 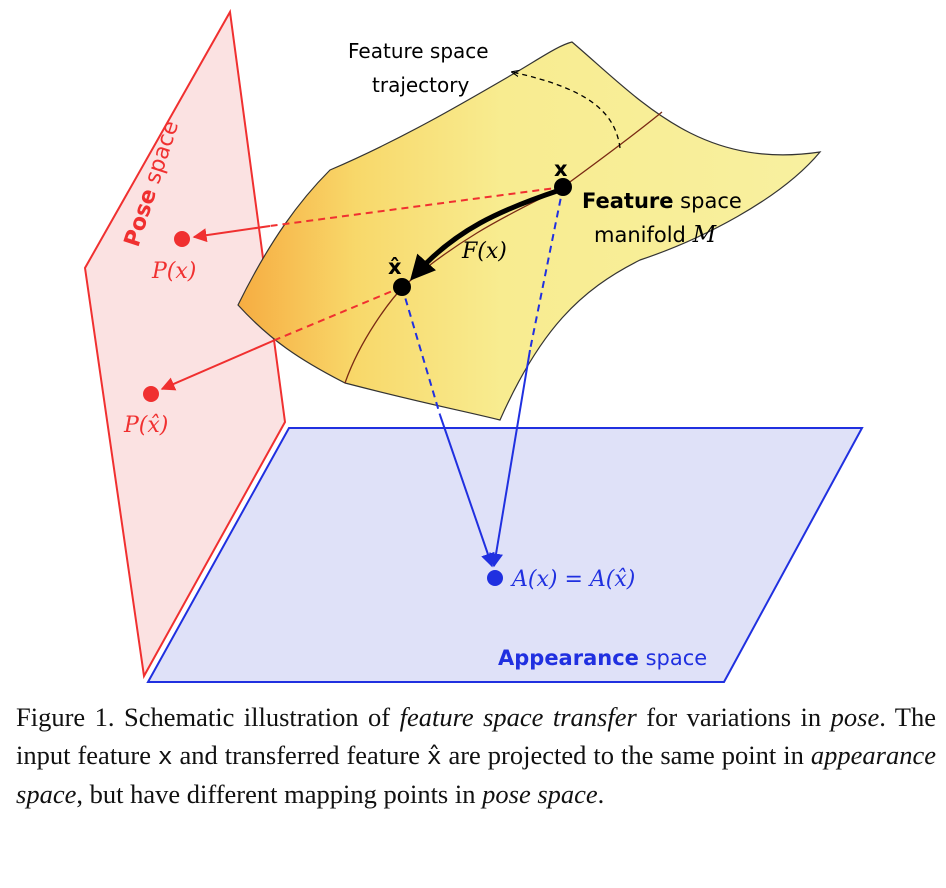 I want to click on point-x-dot, so click(x=563, y=187).